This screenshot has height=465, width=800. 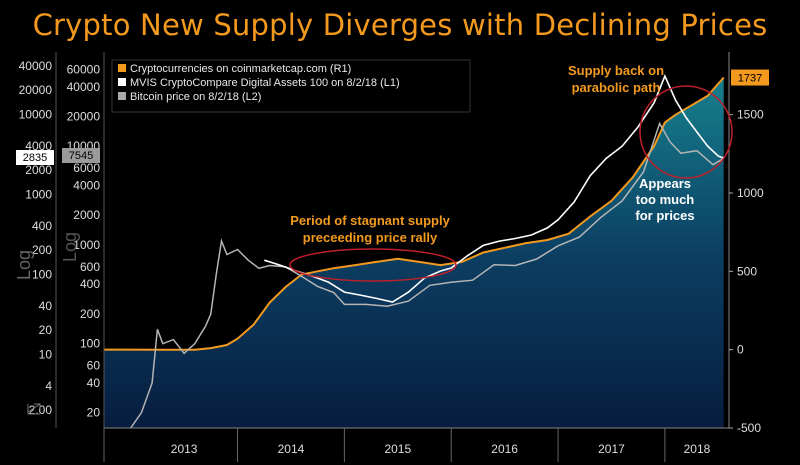 What do you see at coordinates (195, 97) in the screenshot?
I see `legend-label-3: Bitcoin price on 8/2/18 (L2)` at bounding box center [195, 97].